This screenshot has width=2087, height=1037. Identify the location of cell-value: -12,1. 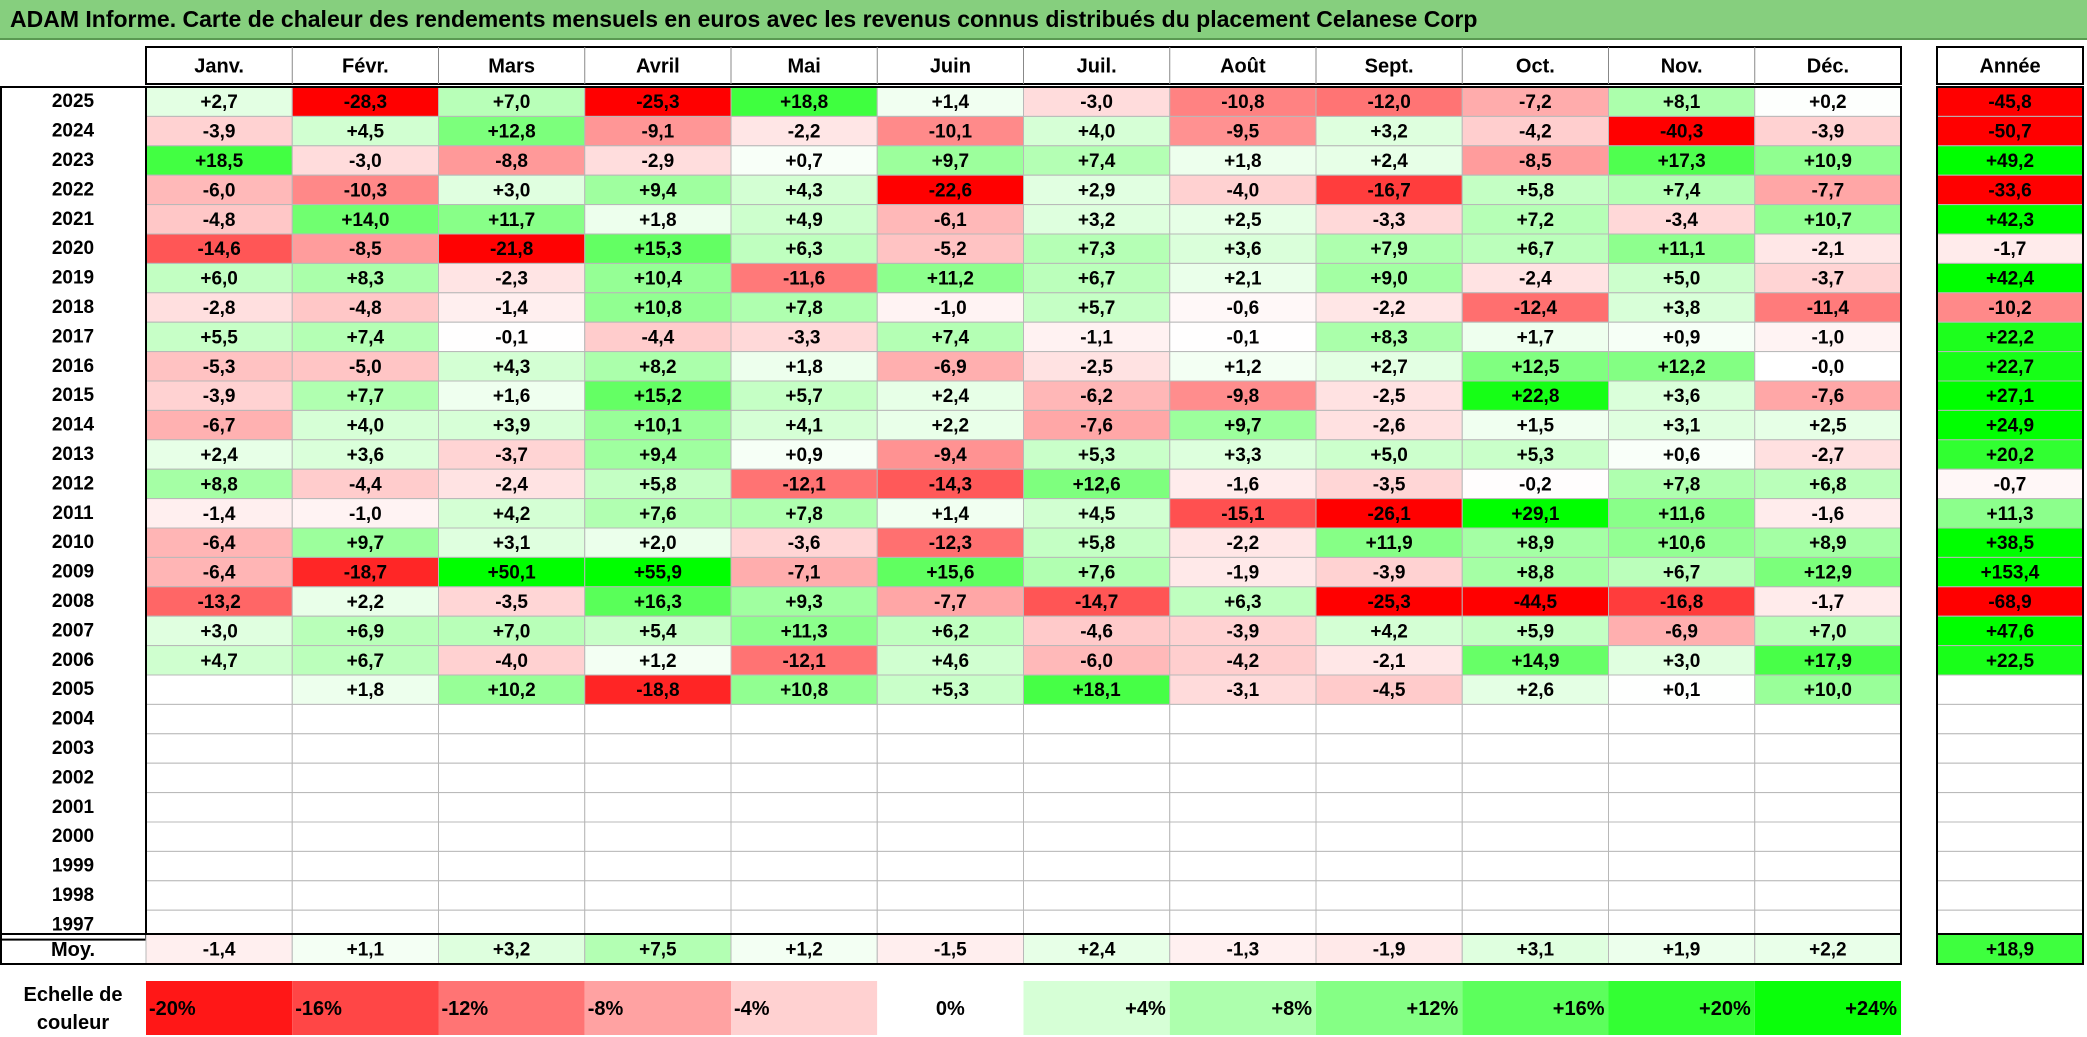
(804, 661).